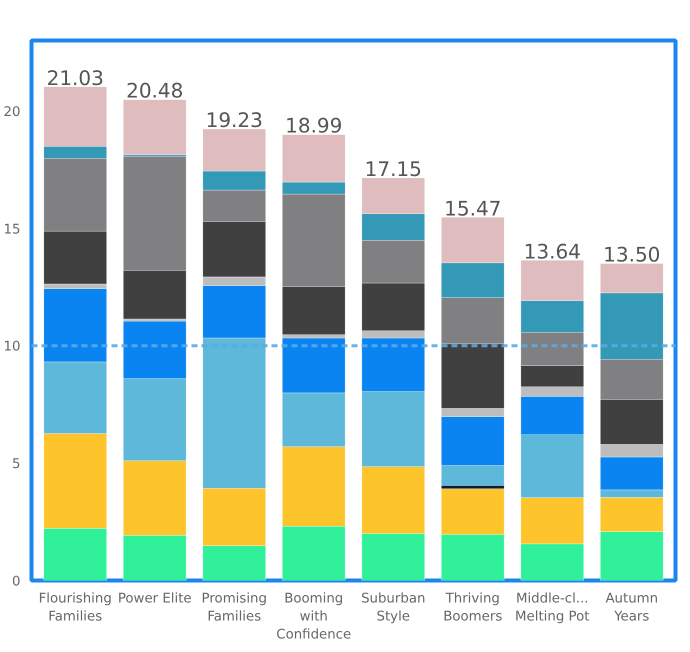  Describe the element at coordinates (631, 254) in the screenshot. I see `total-label: 13.50` at that location.